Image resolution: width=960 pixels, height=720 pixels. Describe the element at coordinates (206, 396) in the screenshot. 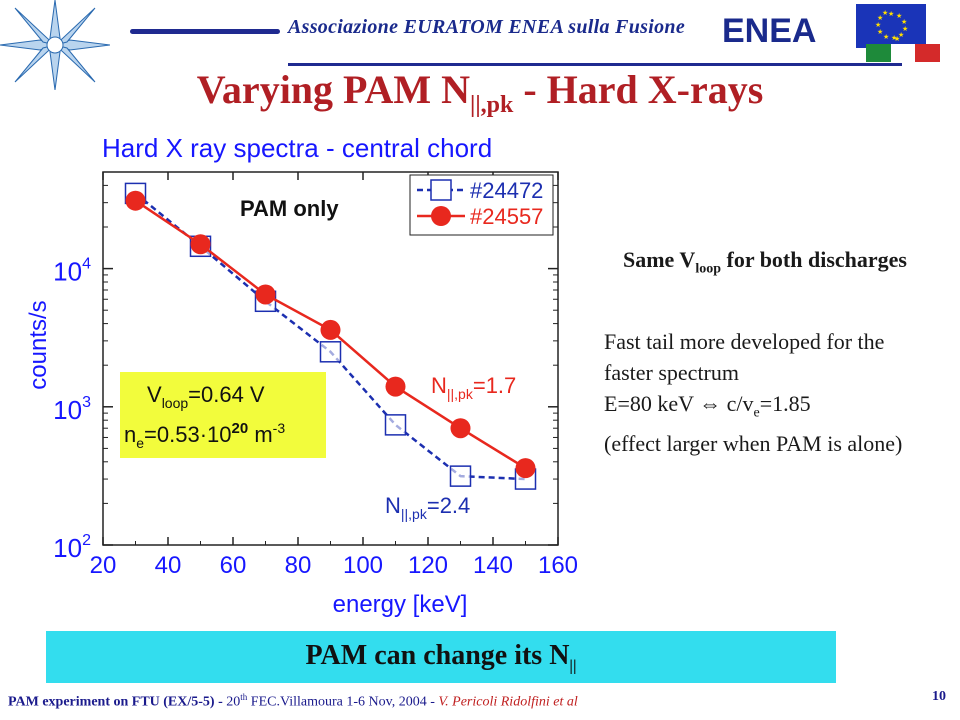

I see `vloop-label: Vloop=0.64 V` at that location.